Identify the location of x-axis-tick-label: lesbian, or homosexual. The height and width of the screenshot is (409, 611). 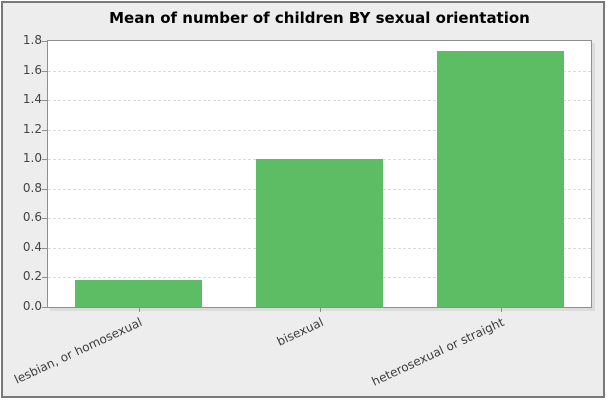
(78, 351).